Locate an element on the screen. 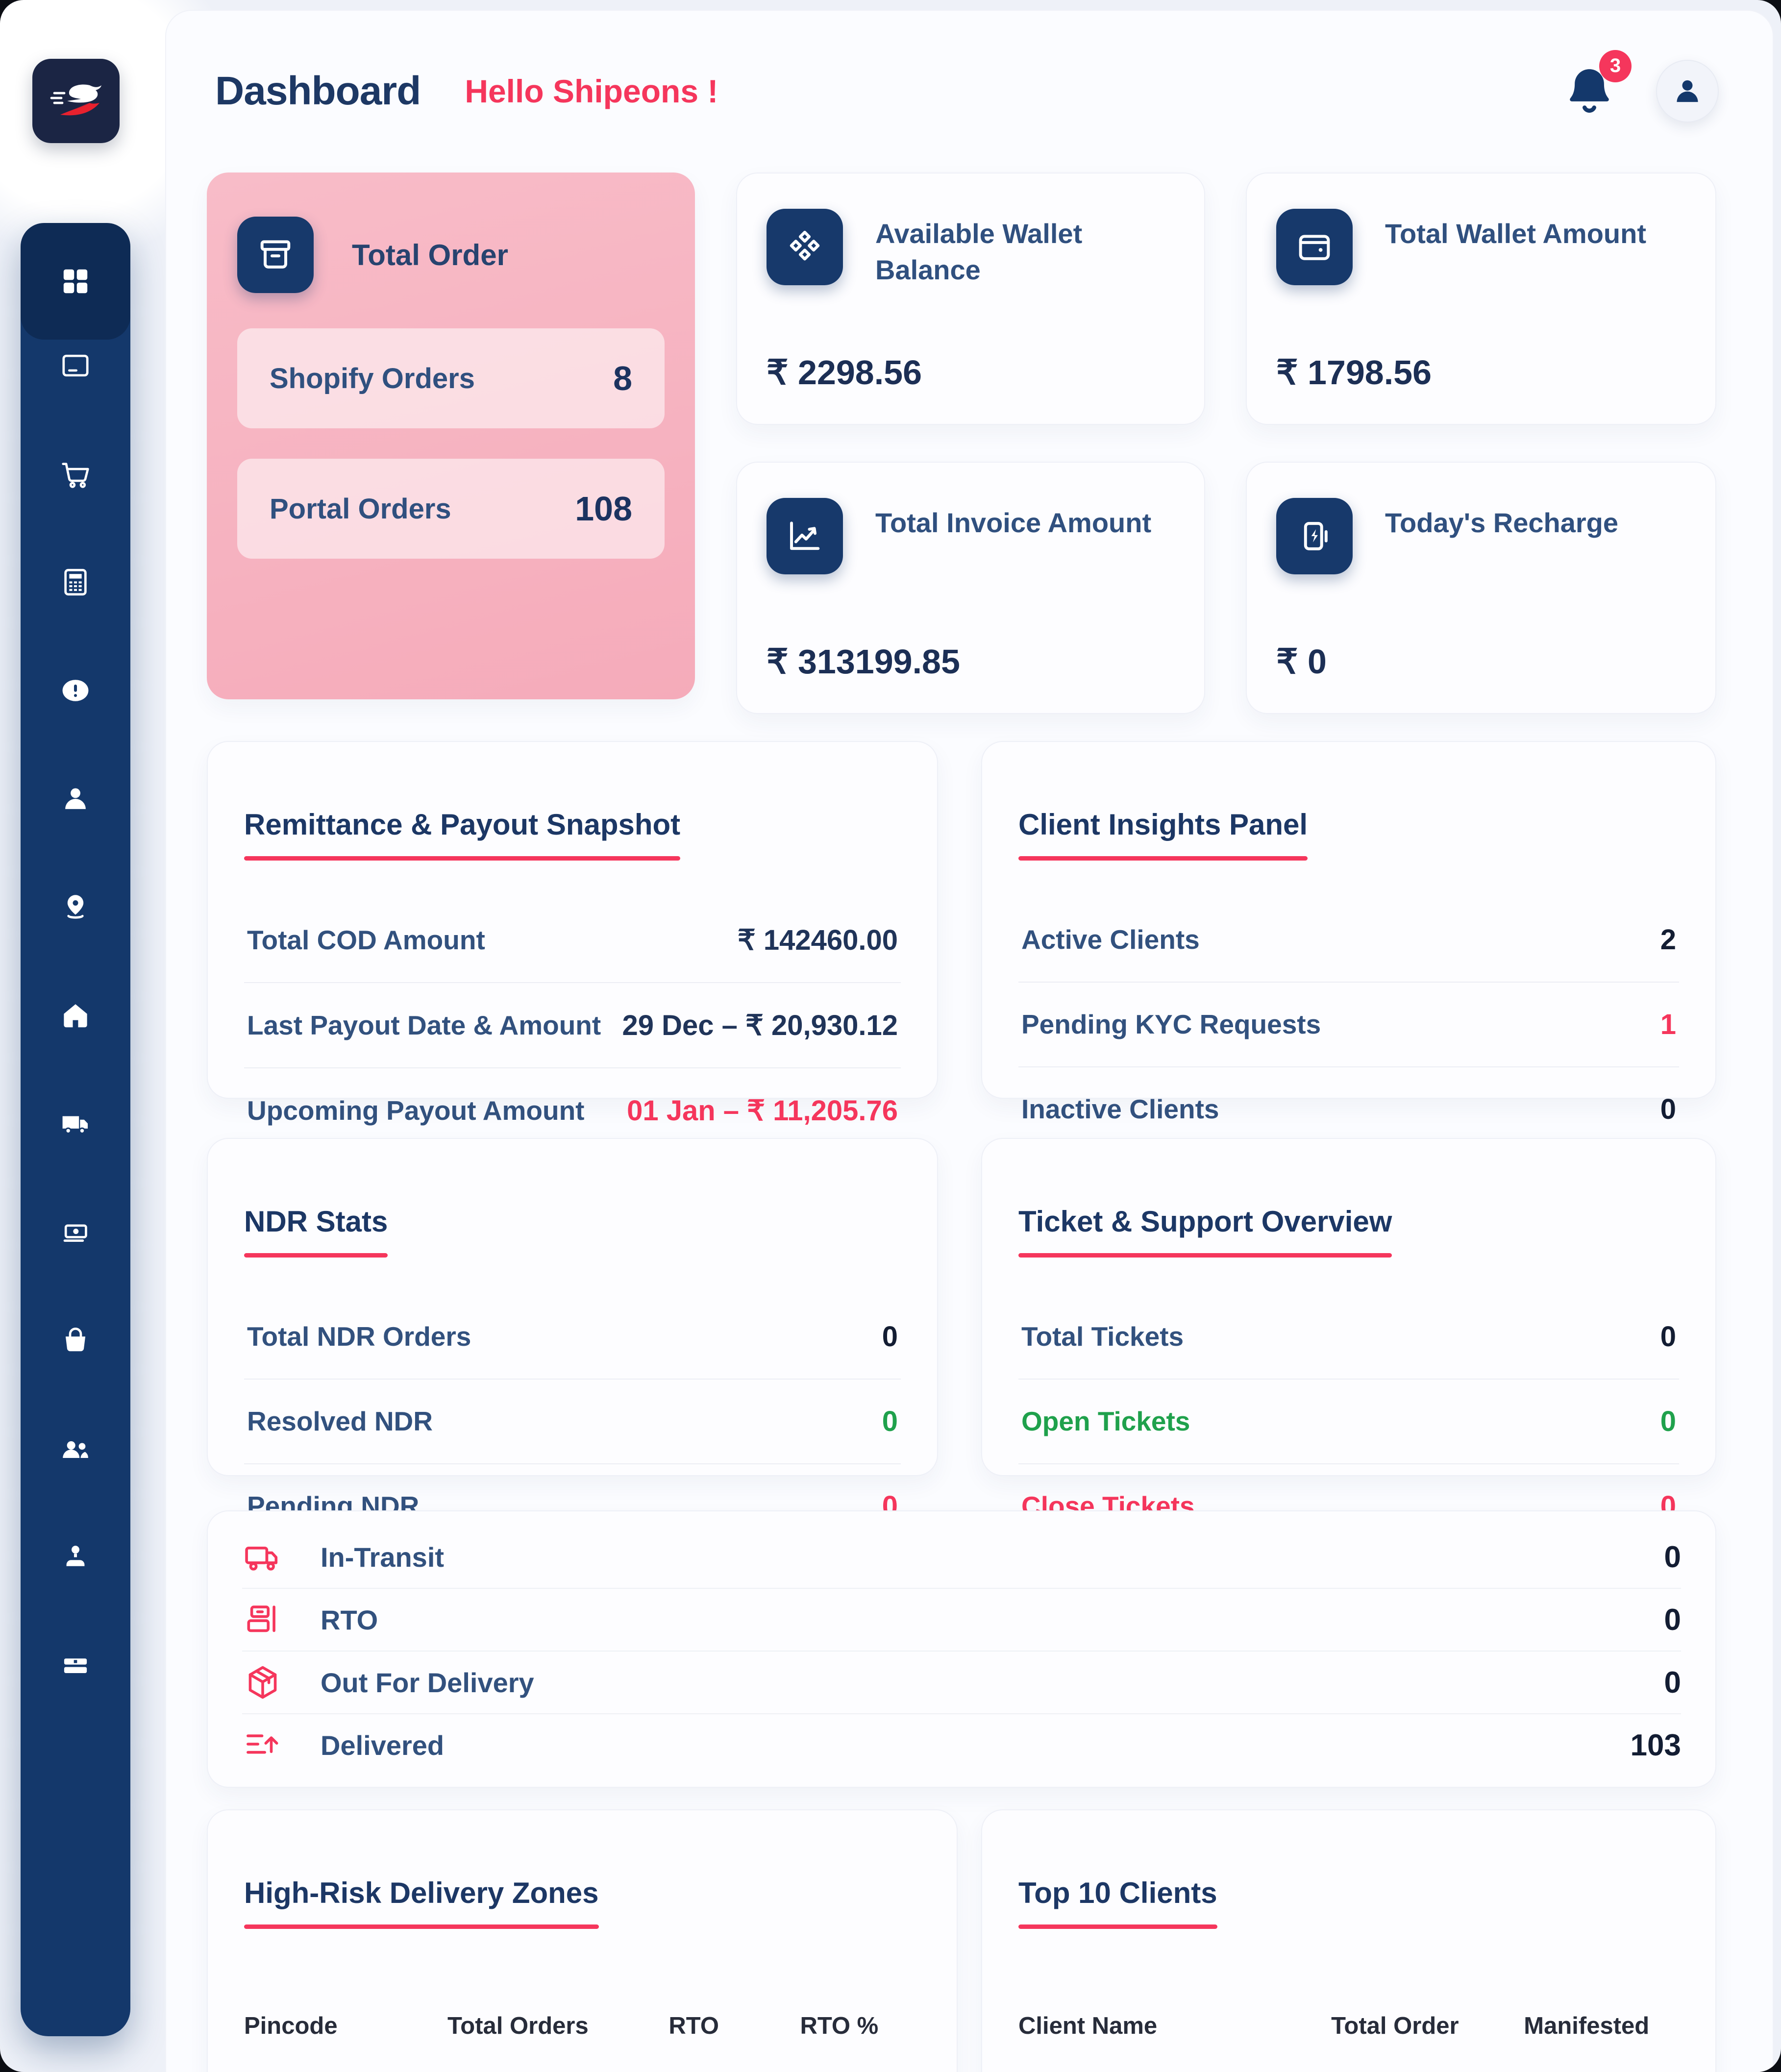  column-header: Client Name is located at coordinates (1088, 2025).